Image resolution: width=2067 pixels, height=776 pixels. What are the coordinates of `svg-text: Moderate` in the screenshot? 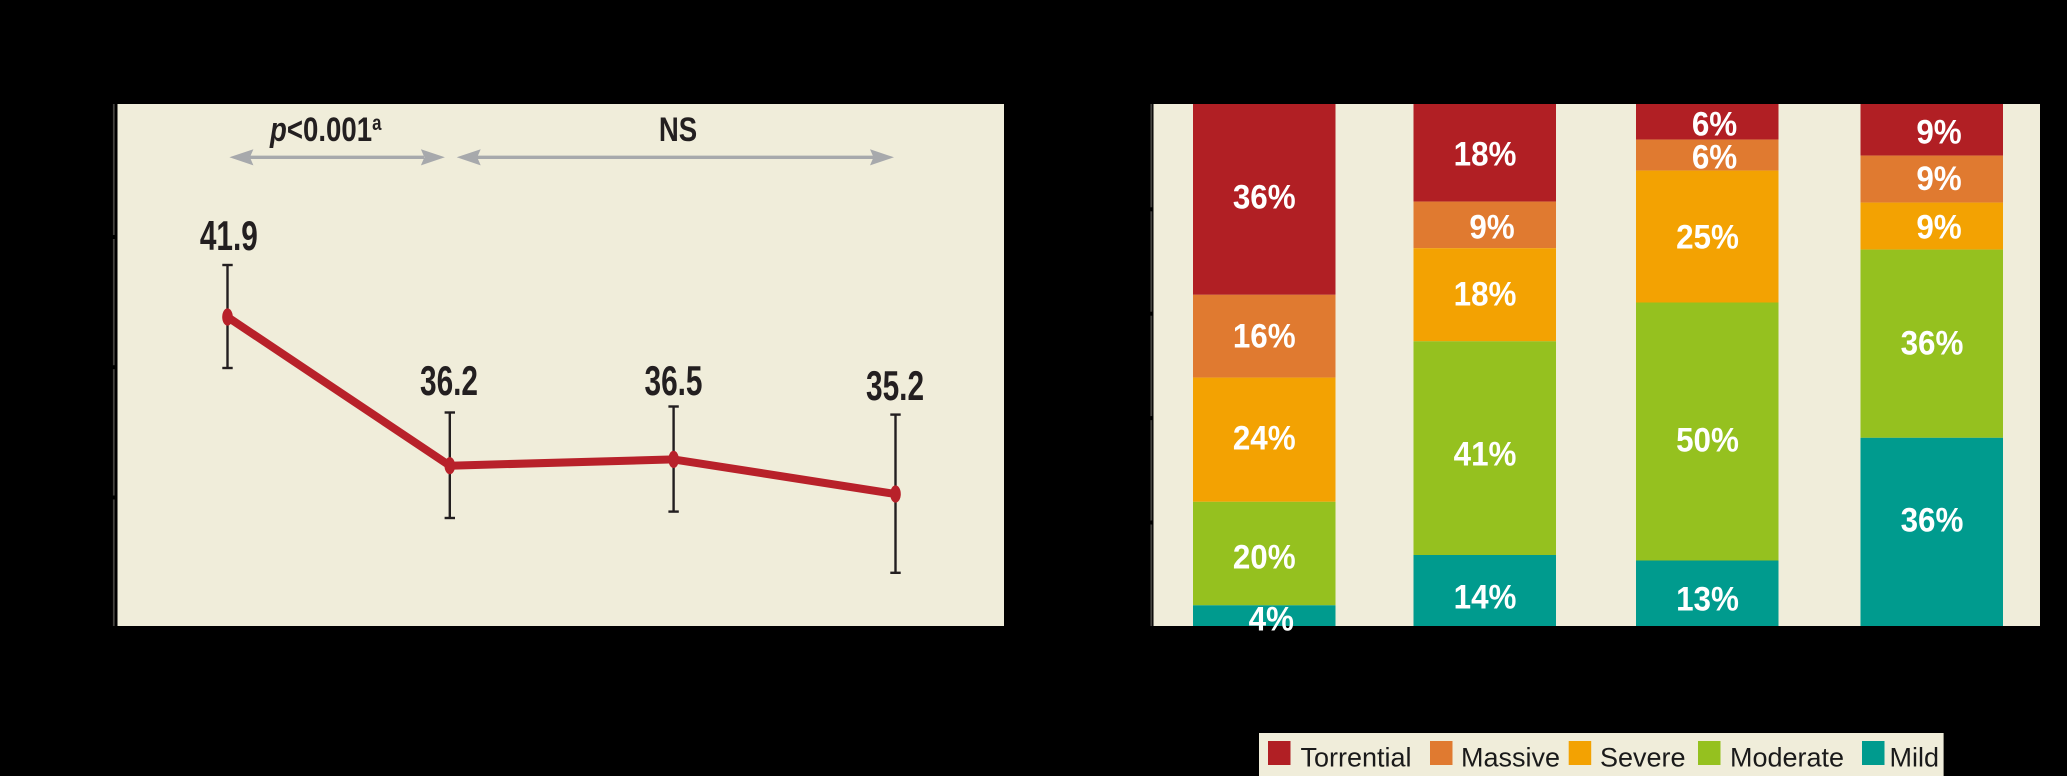 It's located at (1787, 758).